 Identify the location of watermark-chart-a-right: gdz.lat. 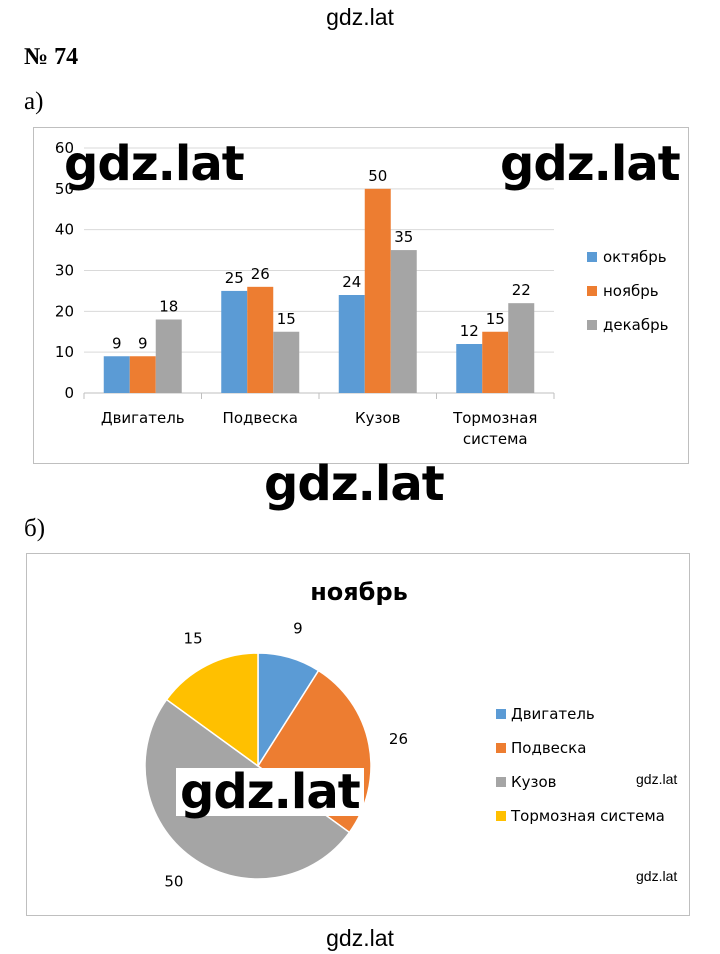
(590, 164).